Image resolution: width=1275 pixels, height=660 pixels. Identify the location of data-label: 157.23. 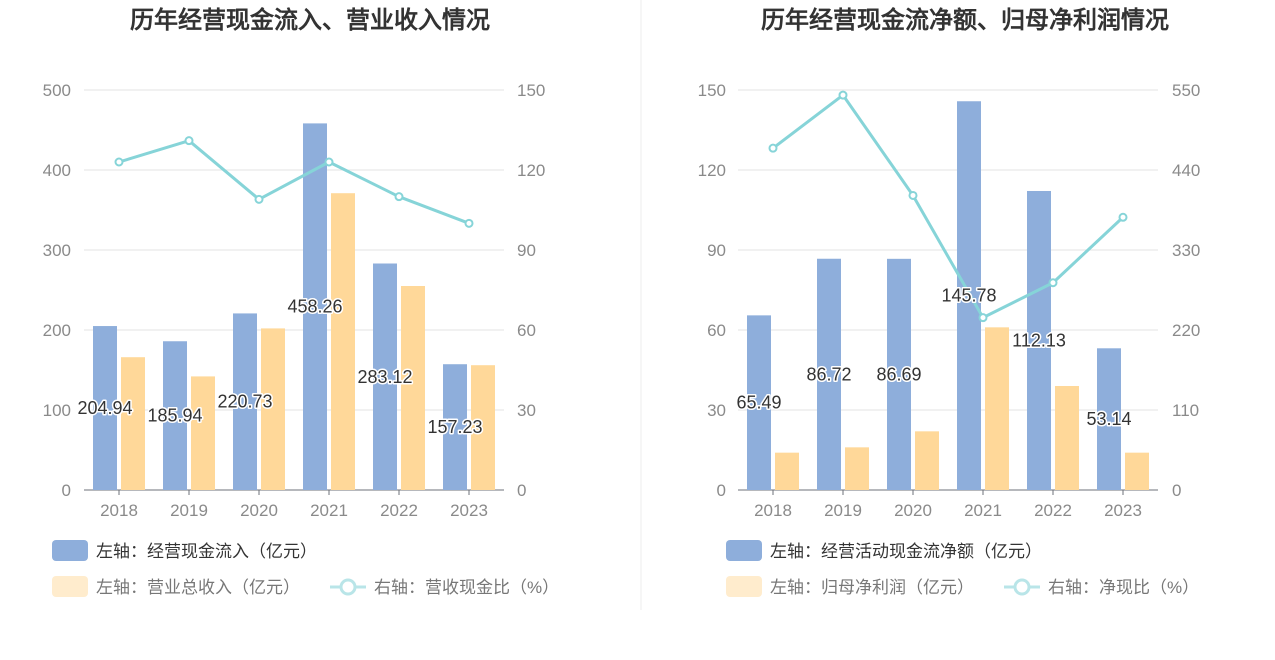
(454, 427).